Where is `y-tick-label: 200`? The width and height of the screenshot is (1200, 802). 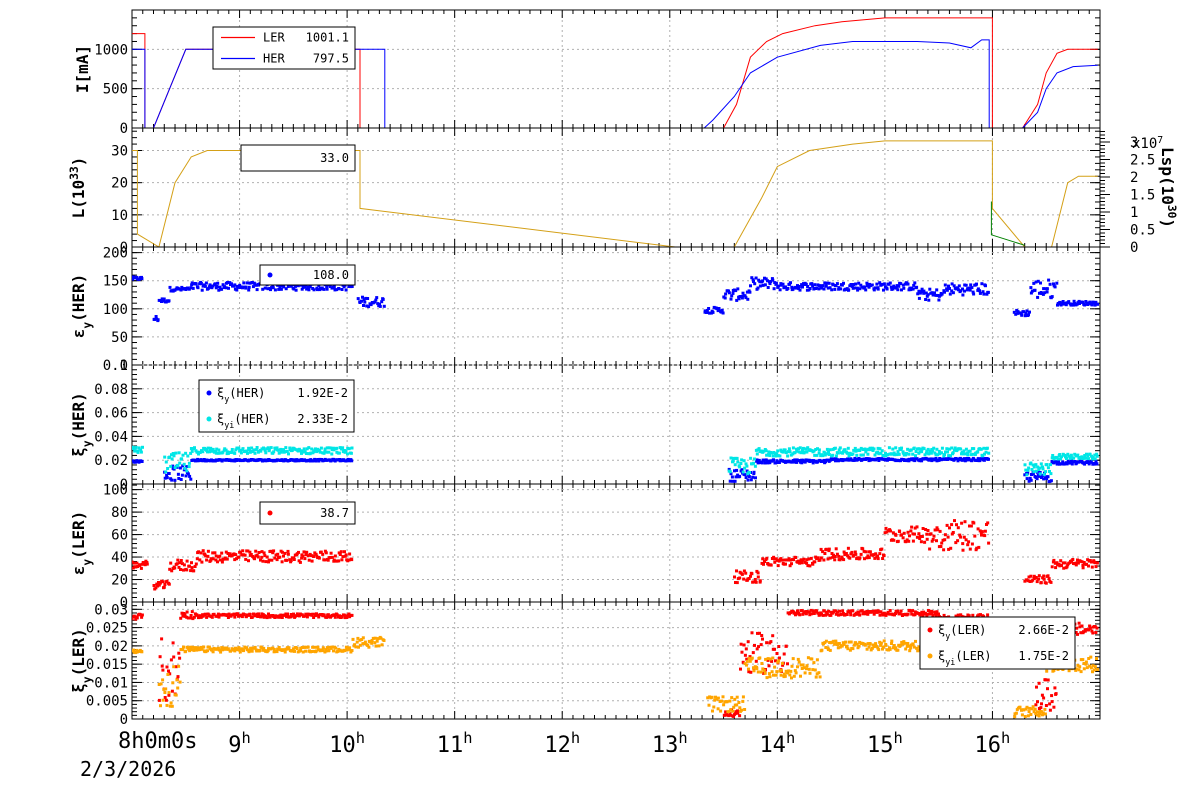 y-tick-label: 200 is located at coordinates (115, 254).